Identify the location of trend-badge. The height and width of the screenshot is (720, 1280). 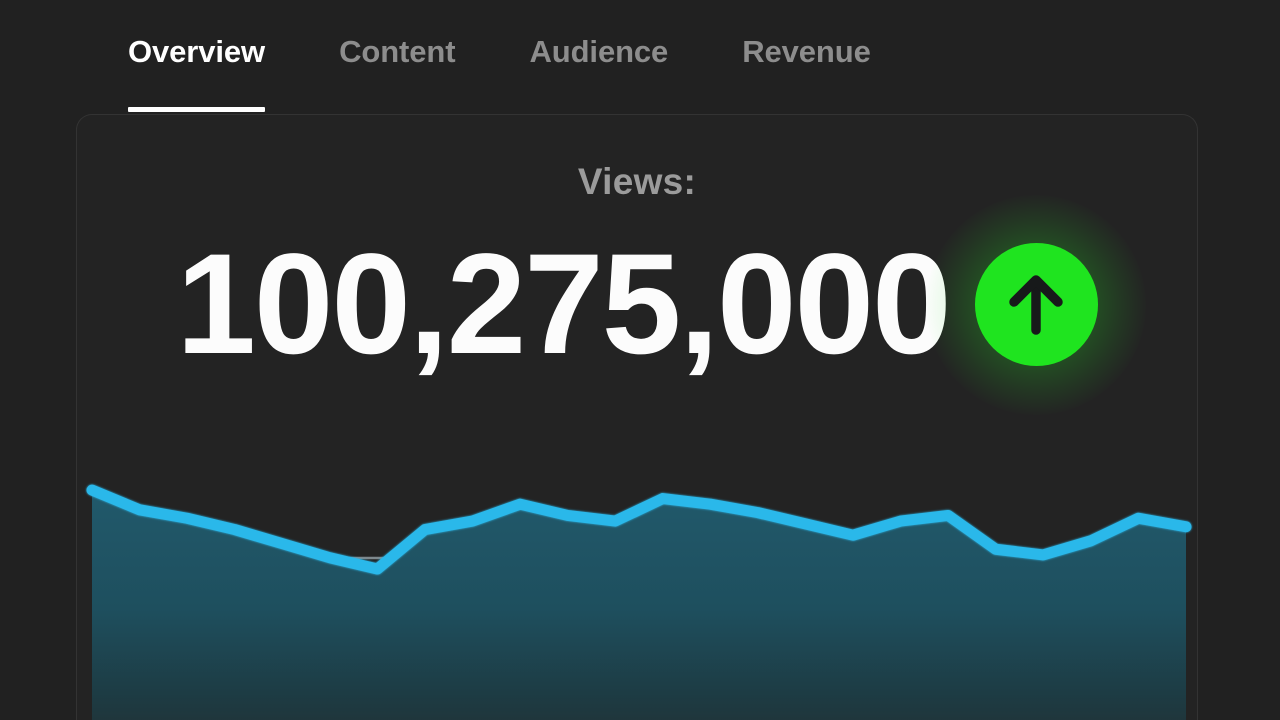
(1036, 304).